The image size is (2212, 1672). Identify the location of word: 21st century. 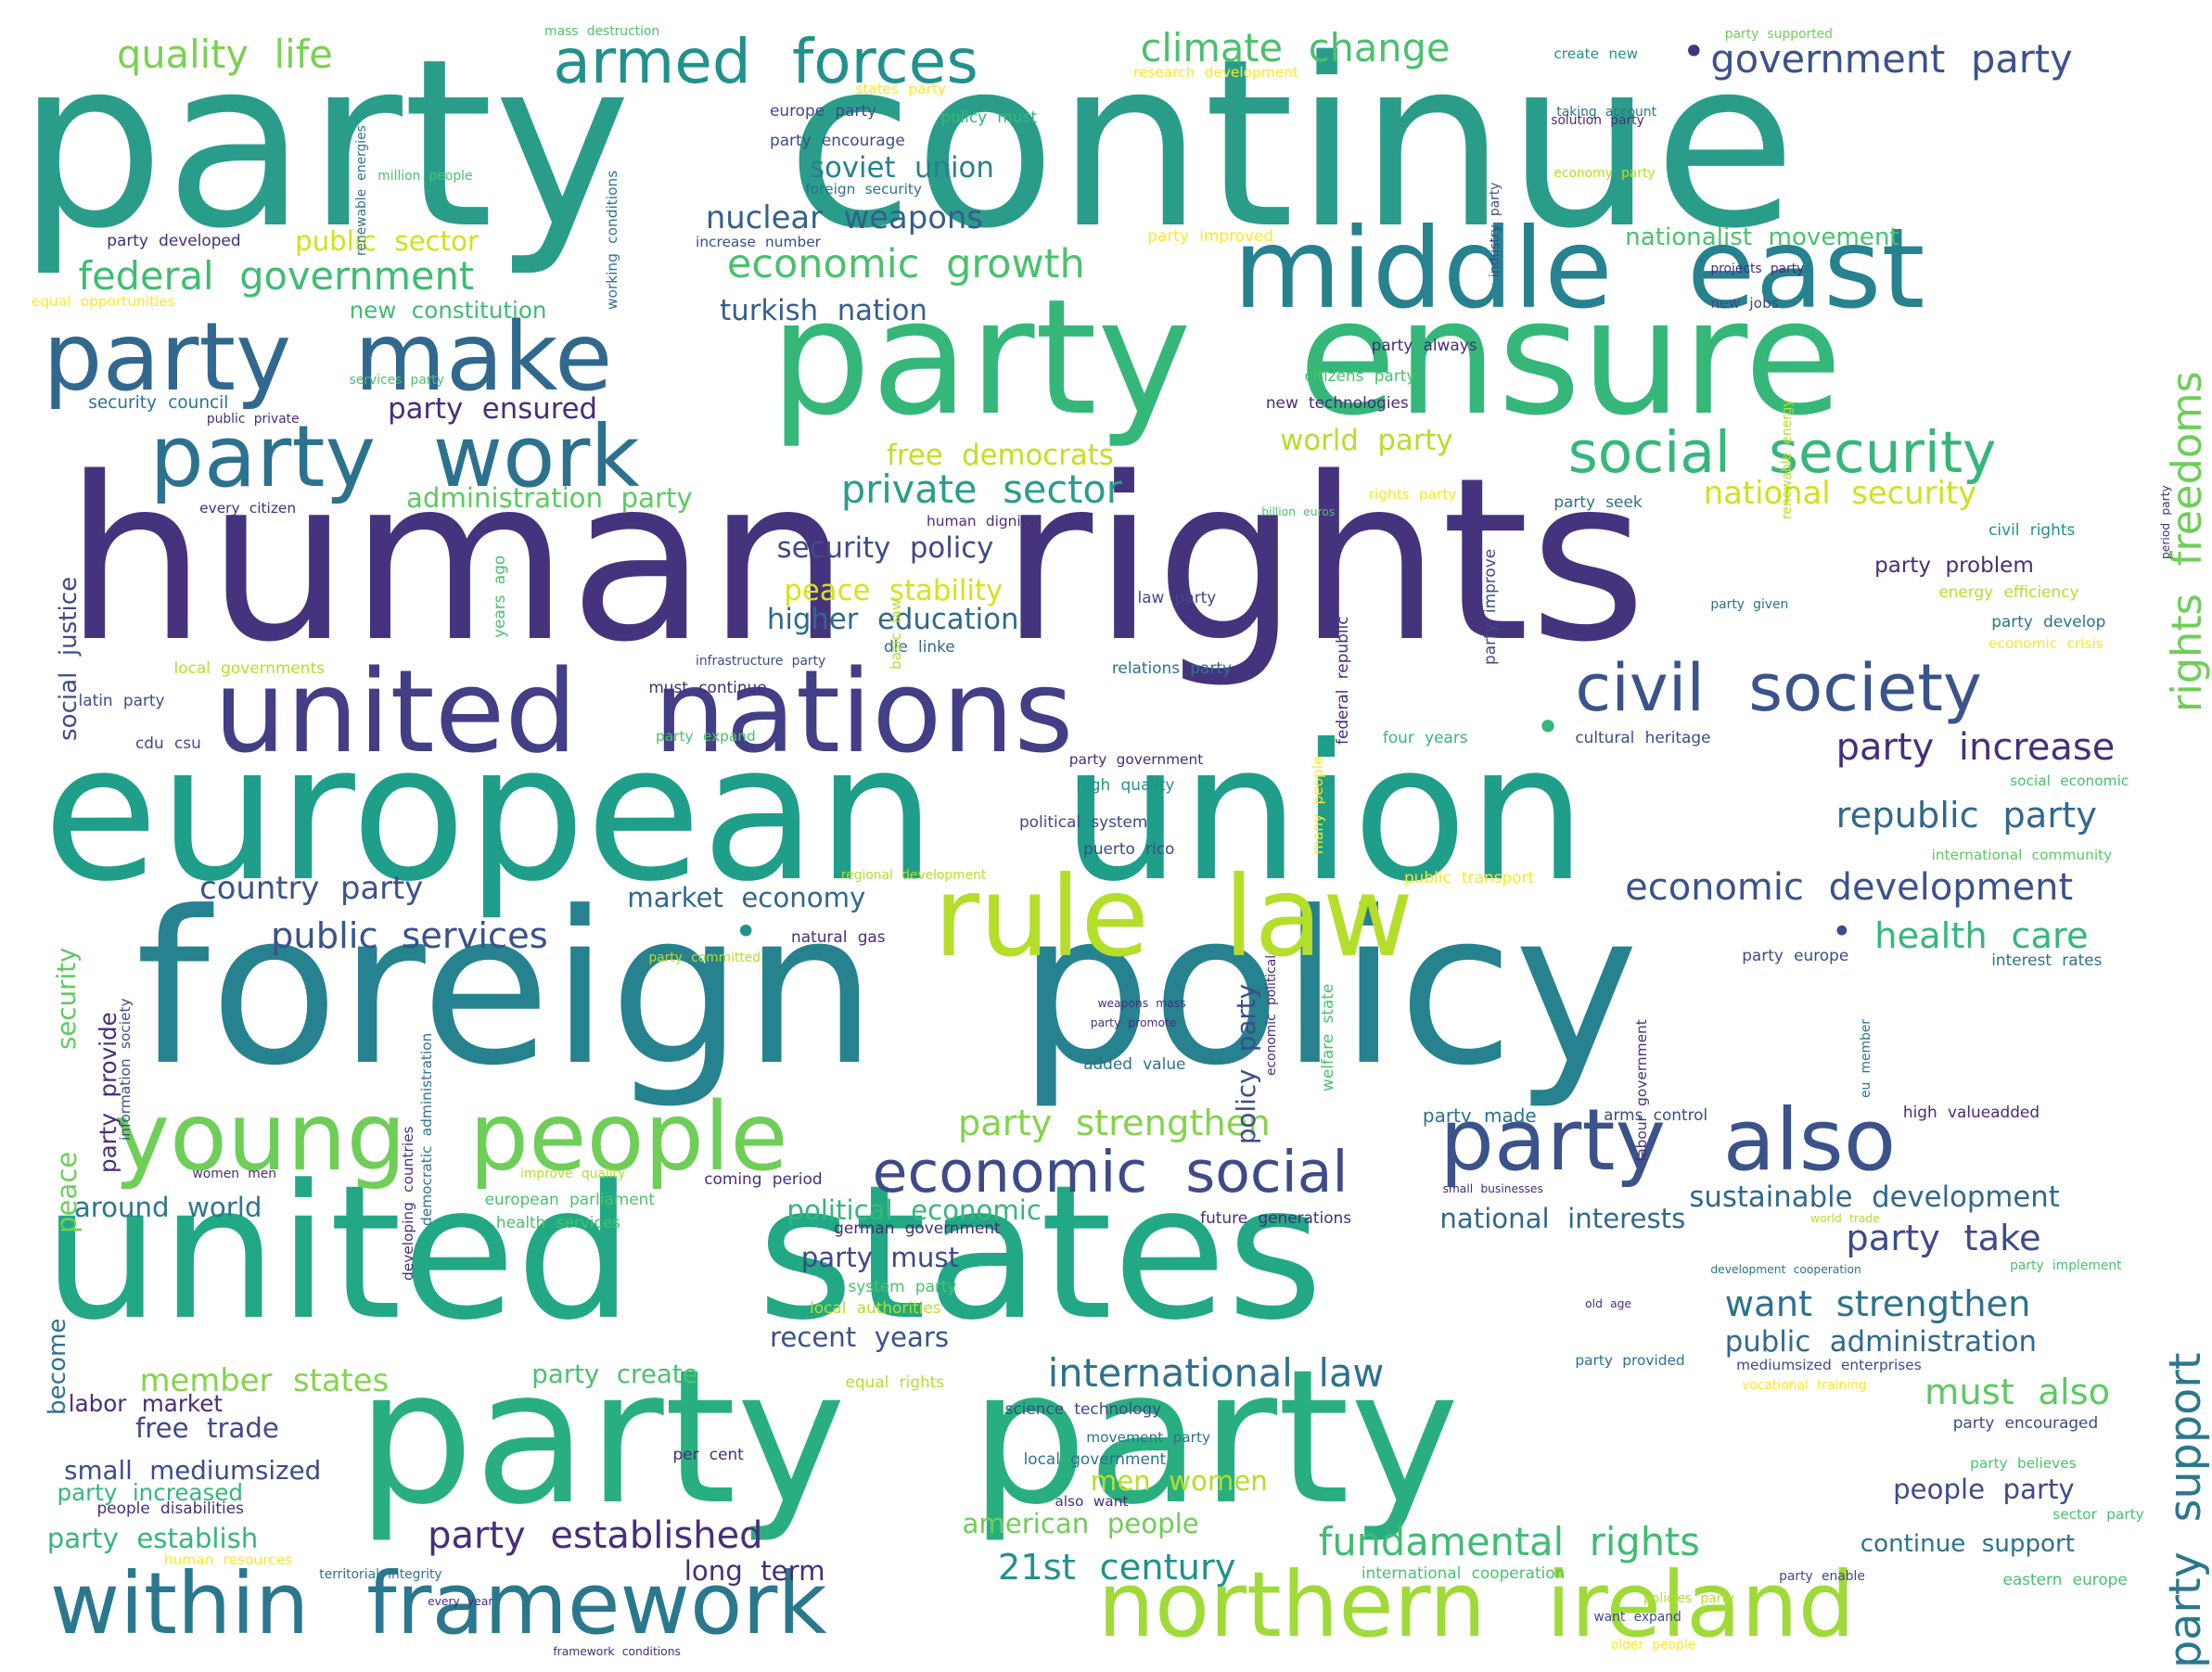
(1116, 1568).